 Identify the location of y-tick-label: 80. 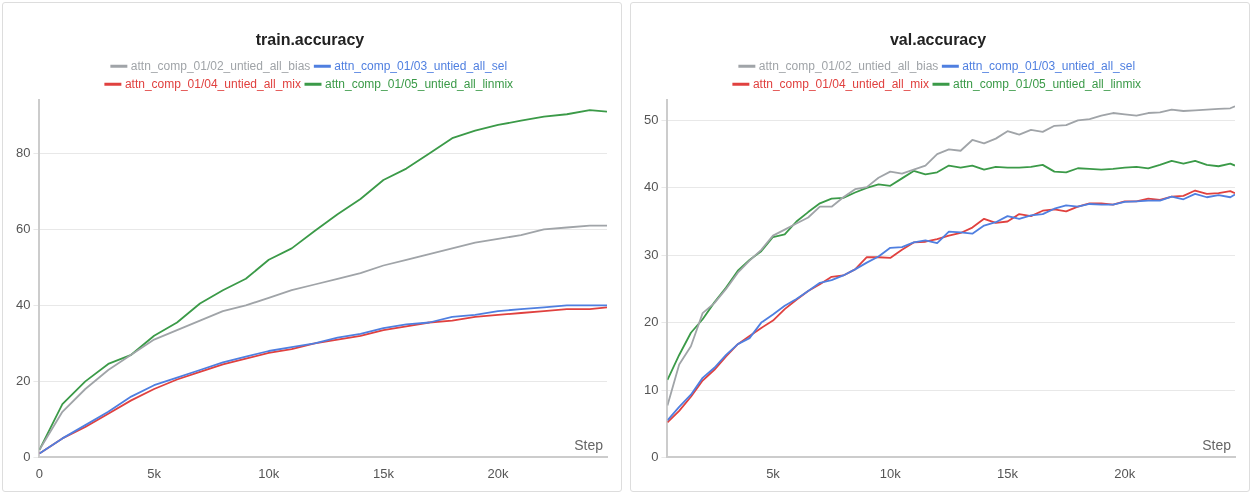
(23, 152).